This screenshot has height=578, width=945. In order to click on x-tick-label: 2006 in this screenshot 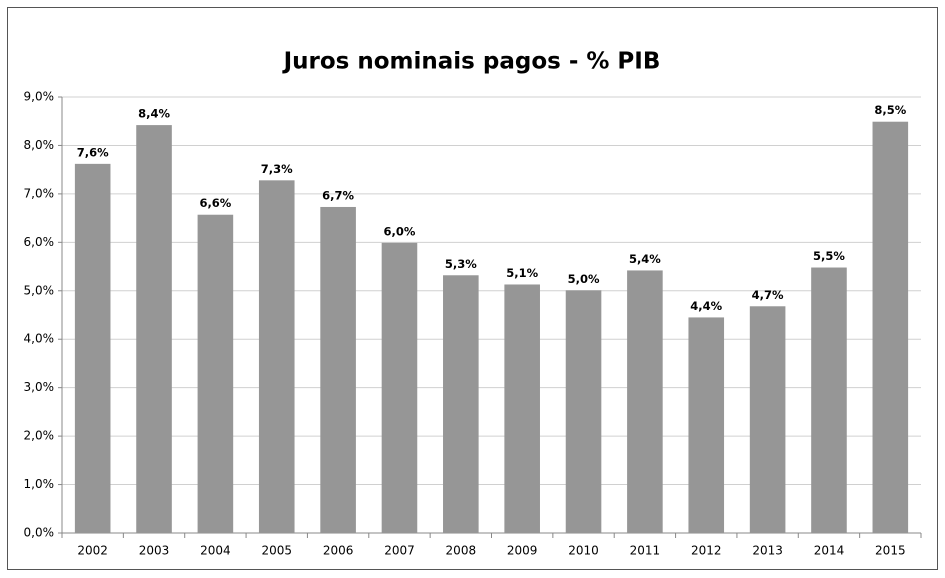, I will do `click(338, 551)`.